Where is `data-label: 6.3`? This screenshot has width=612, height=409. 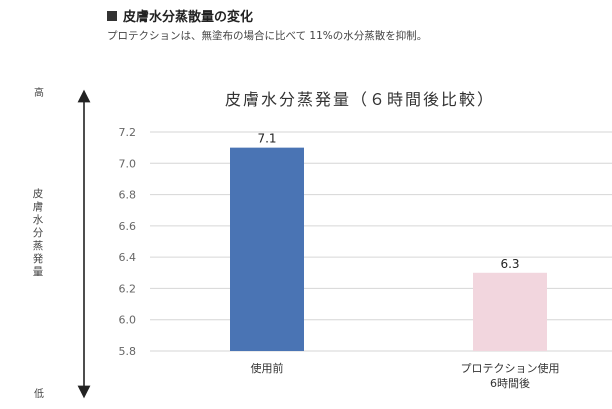
data-label: 6.3 is located at coordinates (509, 264).